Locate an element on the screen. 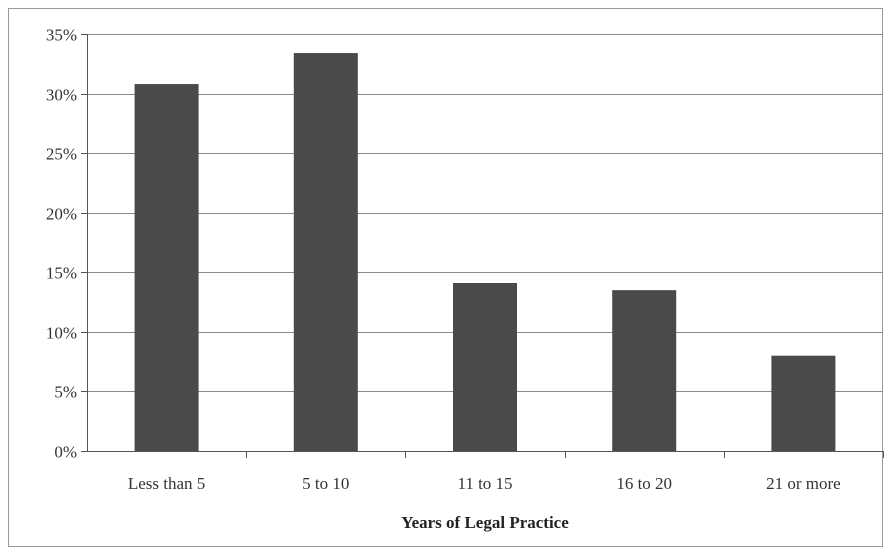 The height and width of the screenshot is (555, 891). y-tick-label: 25% is located at coordinates (61, 154).